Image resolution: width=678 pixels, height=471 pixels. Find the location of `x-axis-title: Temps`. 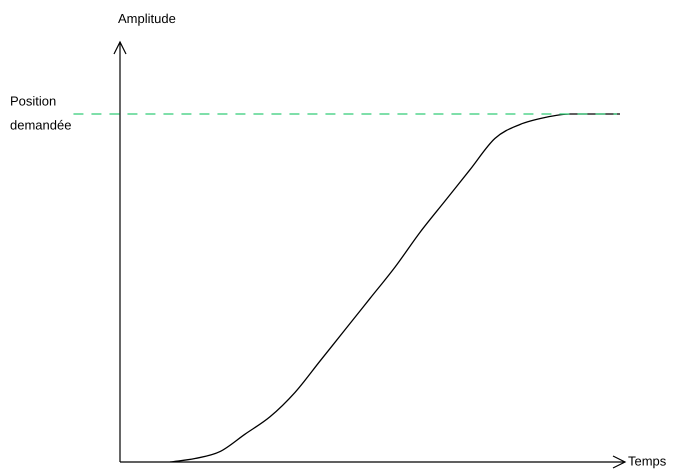

x-axis-title: Temps is located at coordinates (647, 461).